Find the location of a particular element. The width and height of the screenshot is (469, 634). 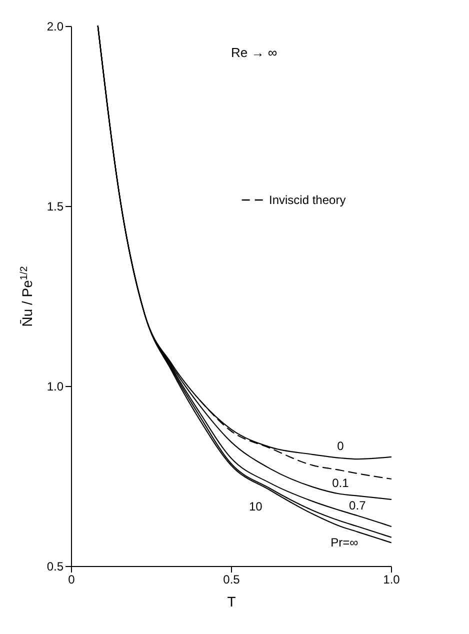

series-label: 0.7 is located at coordinates (357, 505).